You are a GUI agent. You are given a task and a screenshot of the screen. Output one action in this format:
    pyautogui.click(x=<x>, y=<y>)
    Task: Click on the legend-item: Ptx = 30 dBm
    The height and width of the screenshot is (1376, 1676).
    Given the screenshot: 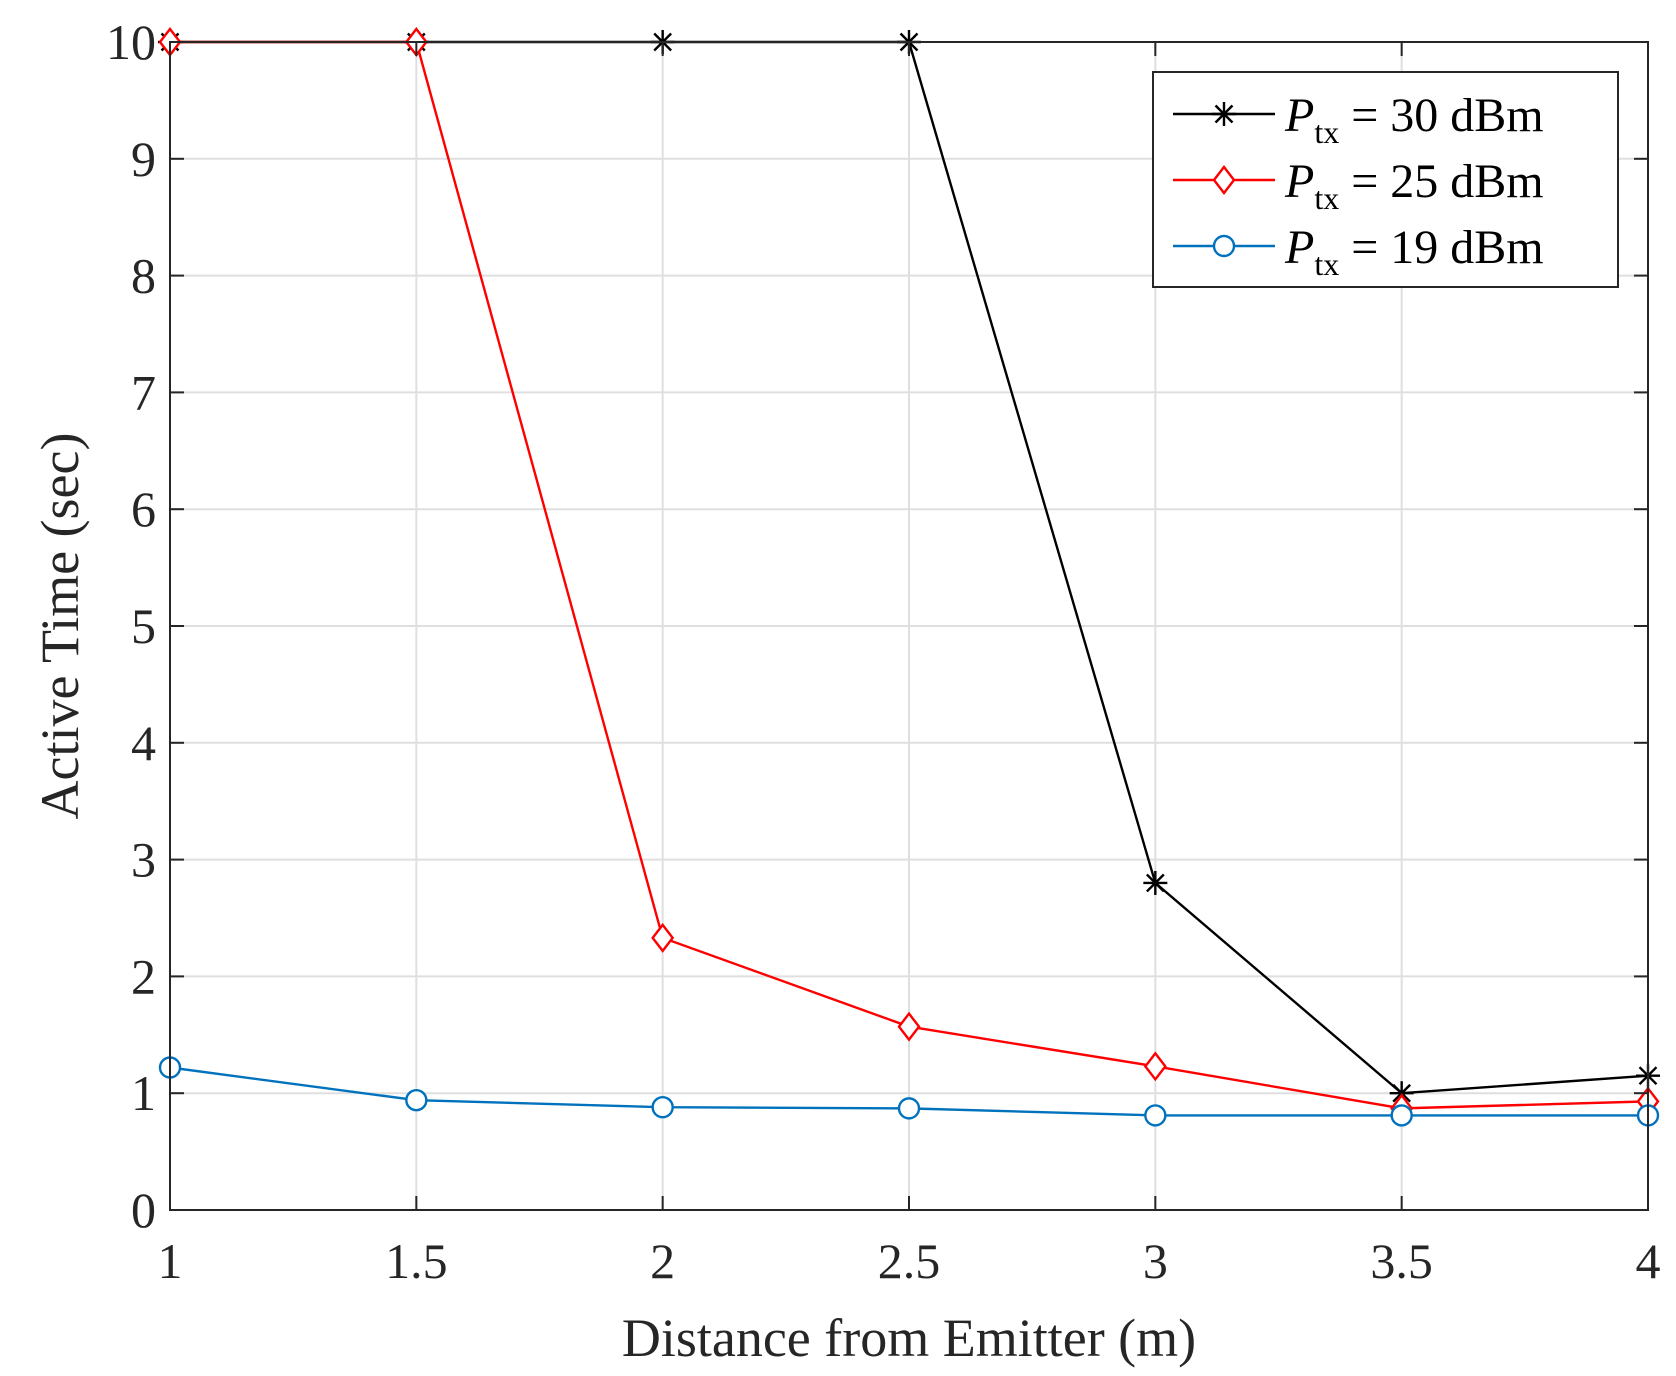 What is the action you would take?
    pyautogui.click(x=1358, y=119)
    